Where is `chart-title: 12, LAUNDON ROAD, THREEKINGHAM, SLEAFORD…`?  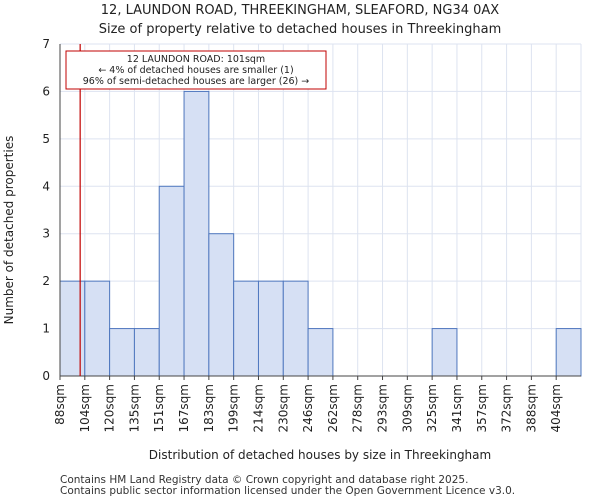 chart-title: 12, LAUNDON ROAD, THREEKINGHAM, SLEAFORD… is located at coordinates (300, 10).